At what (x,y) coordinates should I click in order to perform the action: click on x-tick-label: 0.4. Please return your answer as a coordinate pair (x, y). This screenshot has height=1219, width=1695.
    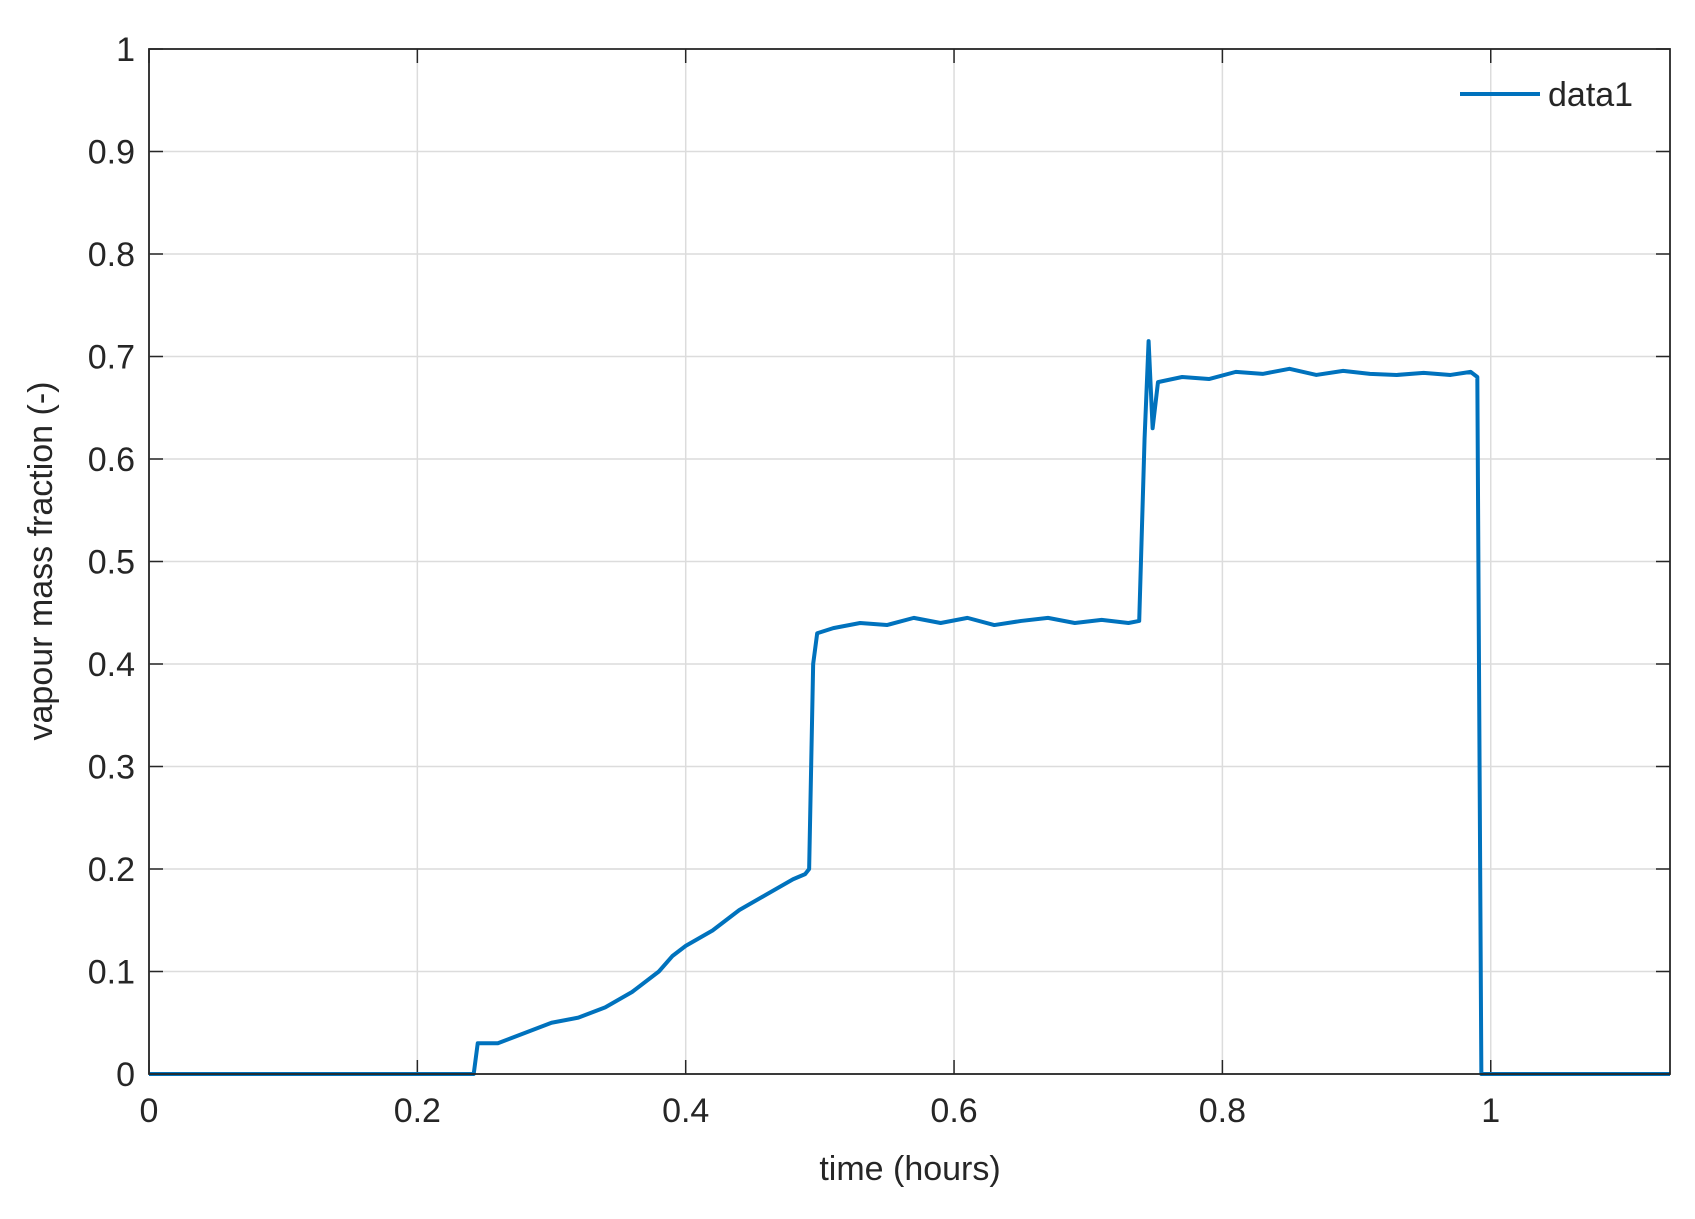
    Looking at the image, I should click on (685, 1111).